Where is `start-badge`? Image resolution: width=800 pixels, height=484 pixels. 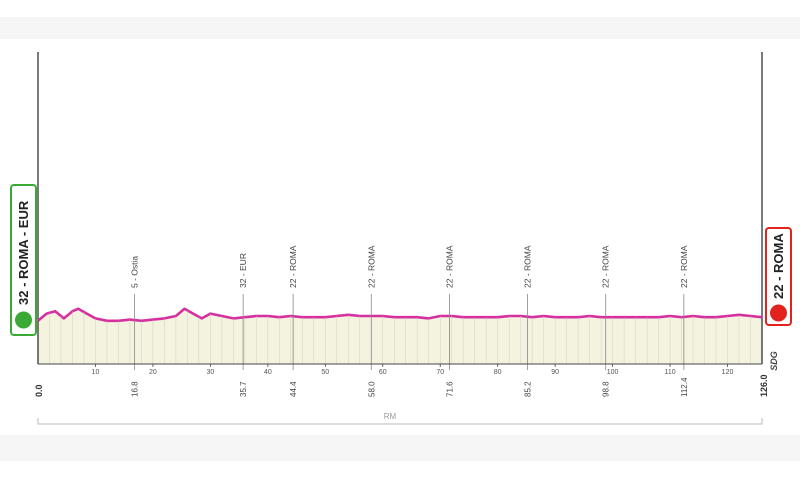
start-badge is located at coordinates (23, 260).